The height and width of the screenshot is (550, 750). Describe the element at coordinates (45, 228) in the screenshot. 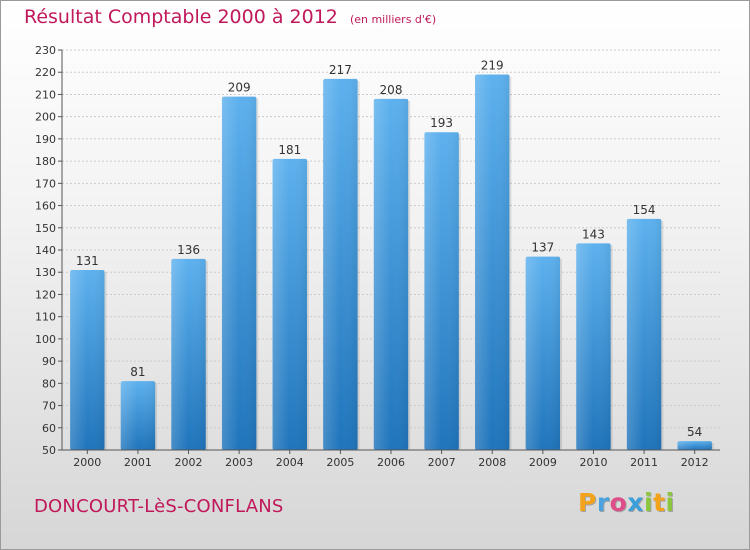

I see `y-tick-label: 150` at that location.